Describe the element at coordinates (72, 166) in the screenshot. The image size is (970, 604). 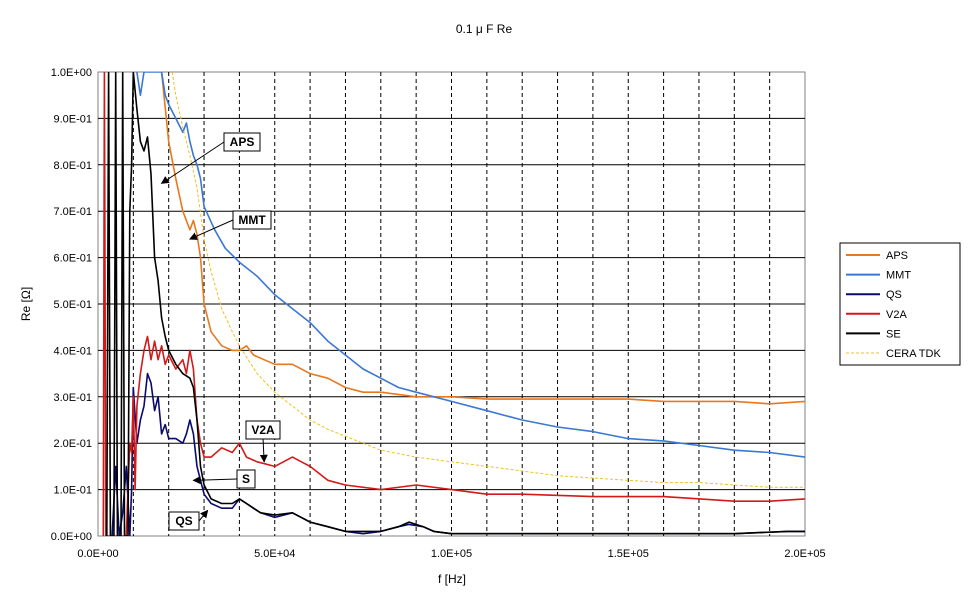
I see `y-tick-label: 8.0E-01` at that location.